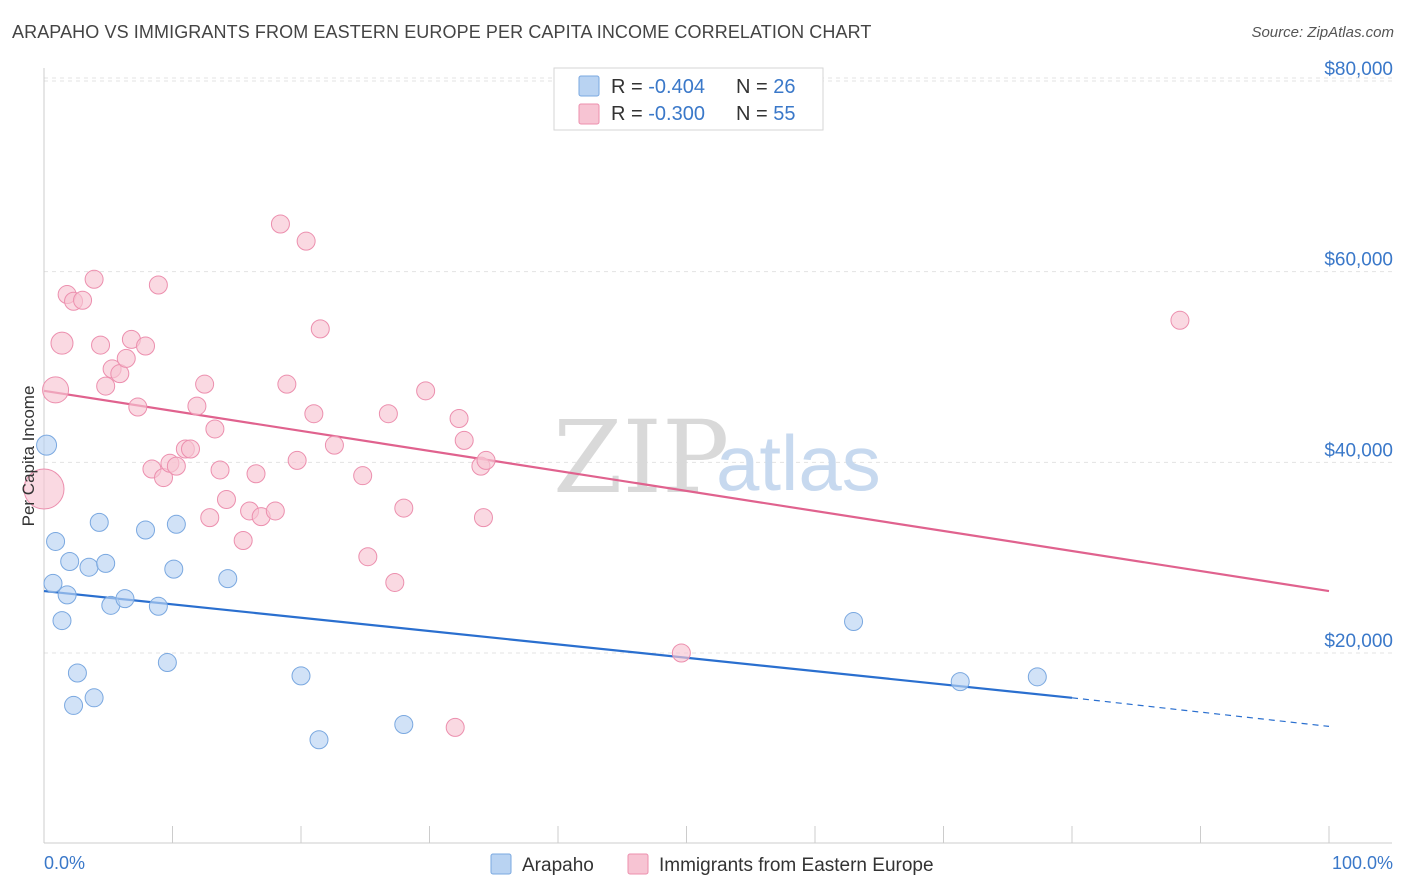  Describe the element at coordinates (501, 864) in the screenshot. I see `bottom-legend-swatch-arapaho` at that location.